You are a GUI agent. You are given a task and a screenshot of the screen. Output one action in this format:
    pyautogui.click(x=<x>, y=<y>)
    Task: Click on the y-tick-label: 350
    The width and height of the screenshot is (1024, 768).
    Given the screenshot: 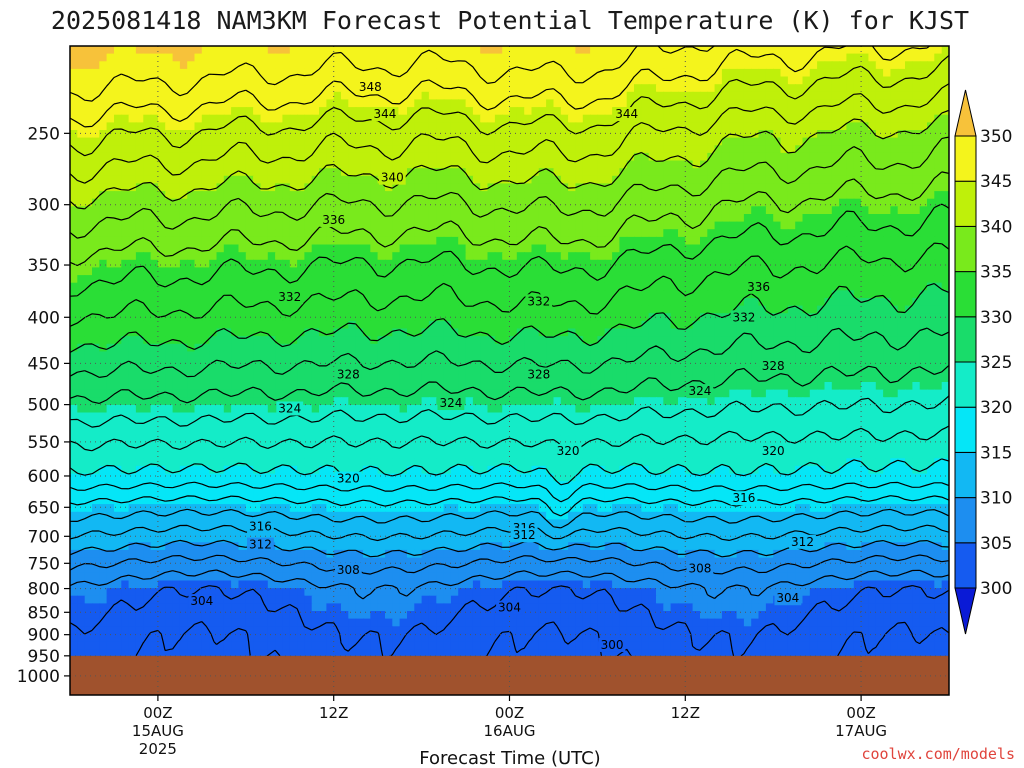 What is the action you would take?
    pyautogui.click(x=44, y=266)
    